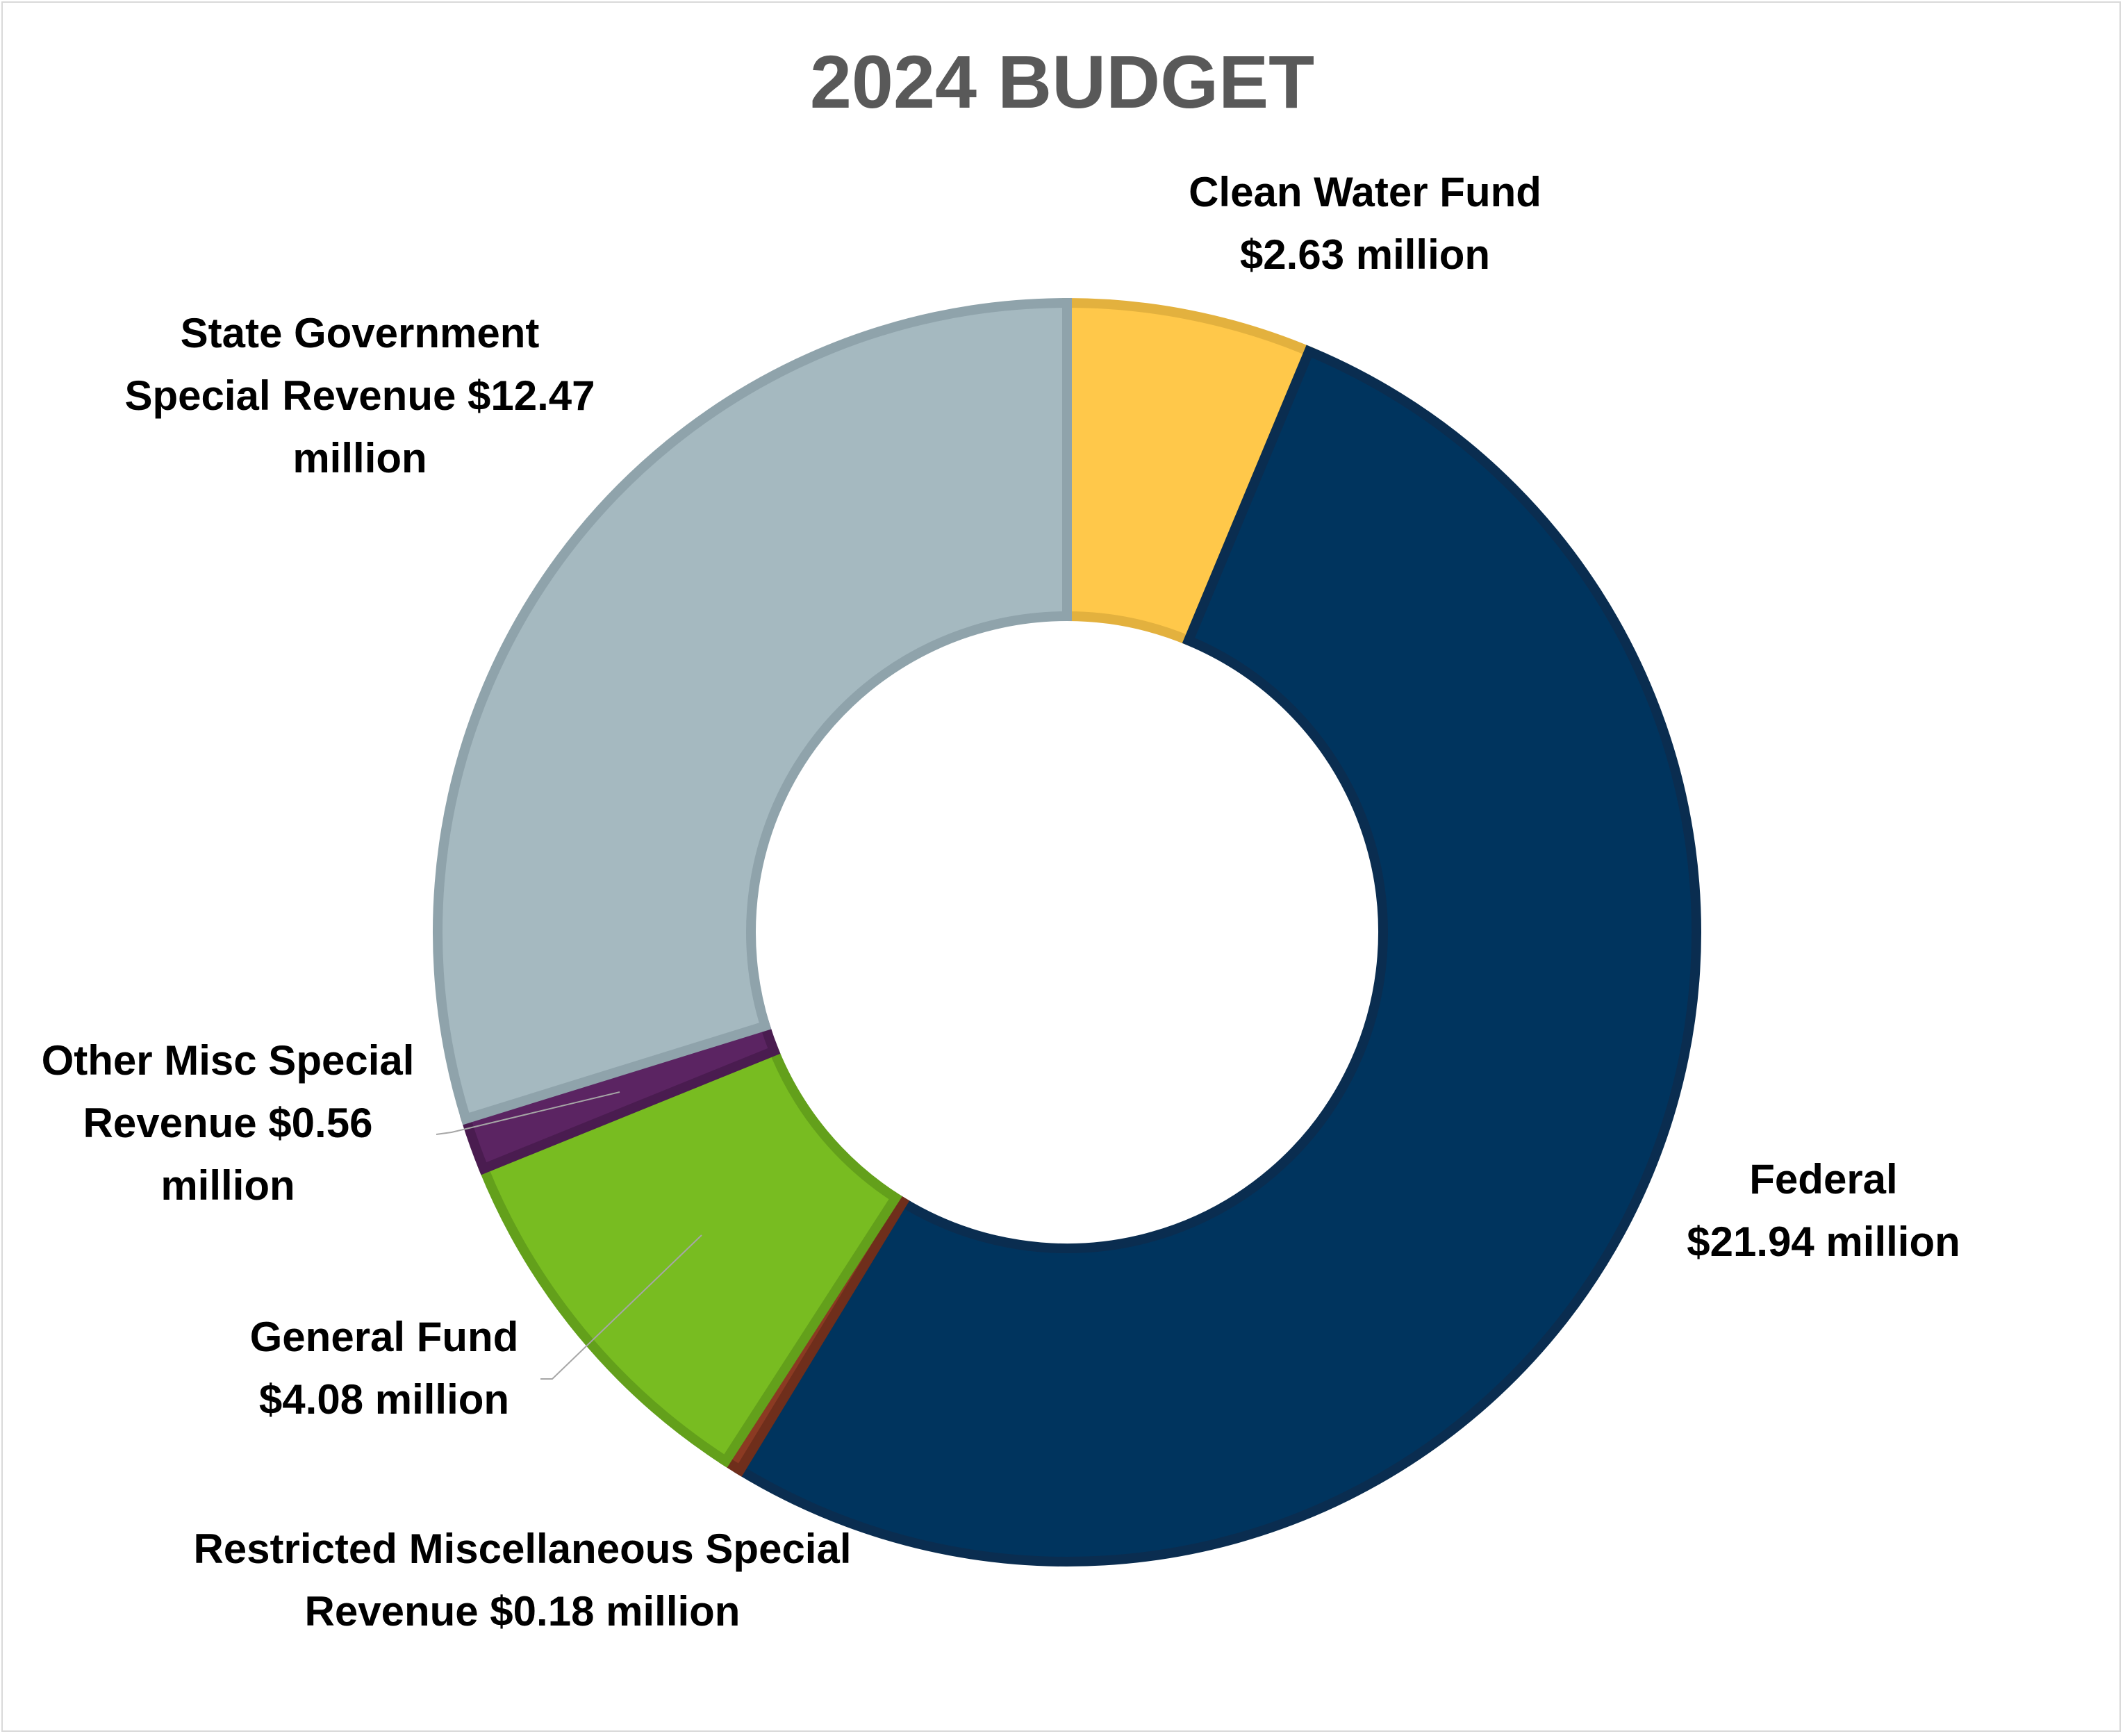  I want to click on data-label-line: $2.63 million, so click(1365, 254).